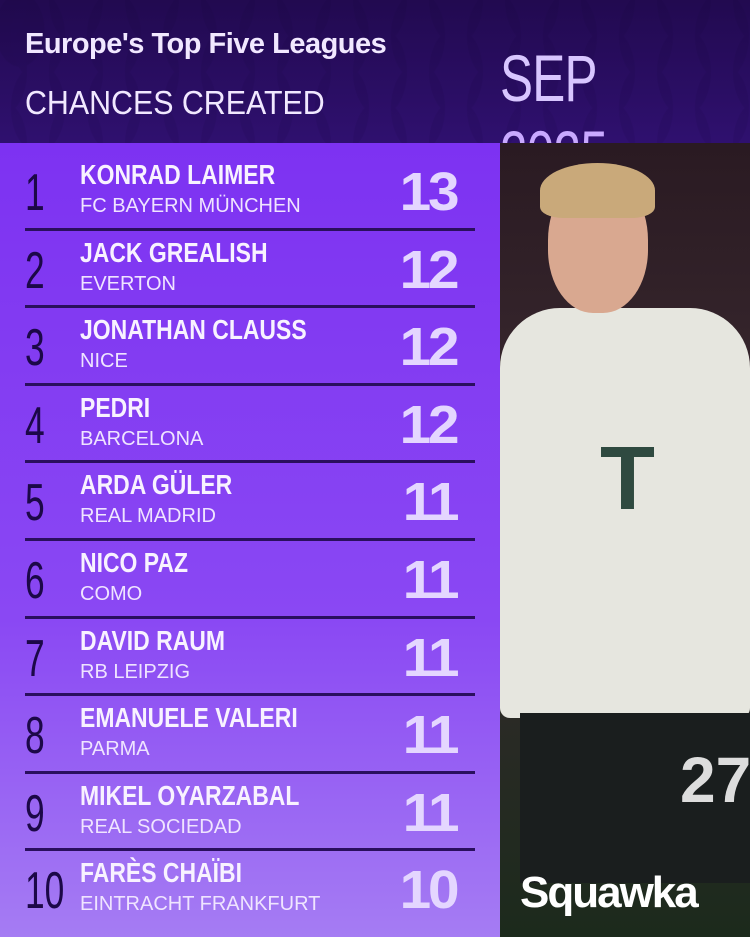 The width and height of the screenshot is (750, 937). What do you see at coordinates (250, 735) in the screenshot?
I see `table-row: 8 EMANUELE VALERI PARMA 11` at bounding box center [250, 735].